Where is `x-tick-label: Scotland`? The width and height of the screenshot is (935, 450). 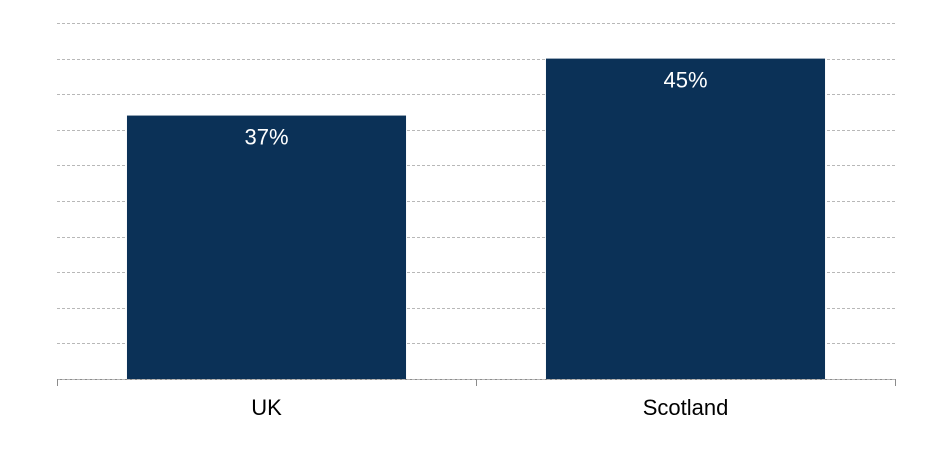 x-tick-label: Scotland is located at coordinates (686, 407).